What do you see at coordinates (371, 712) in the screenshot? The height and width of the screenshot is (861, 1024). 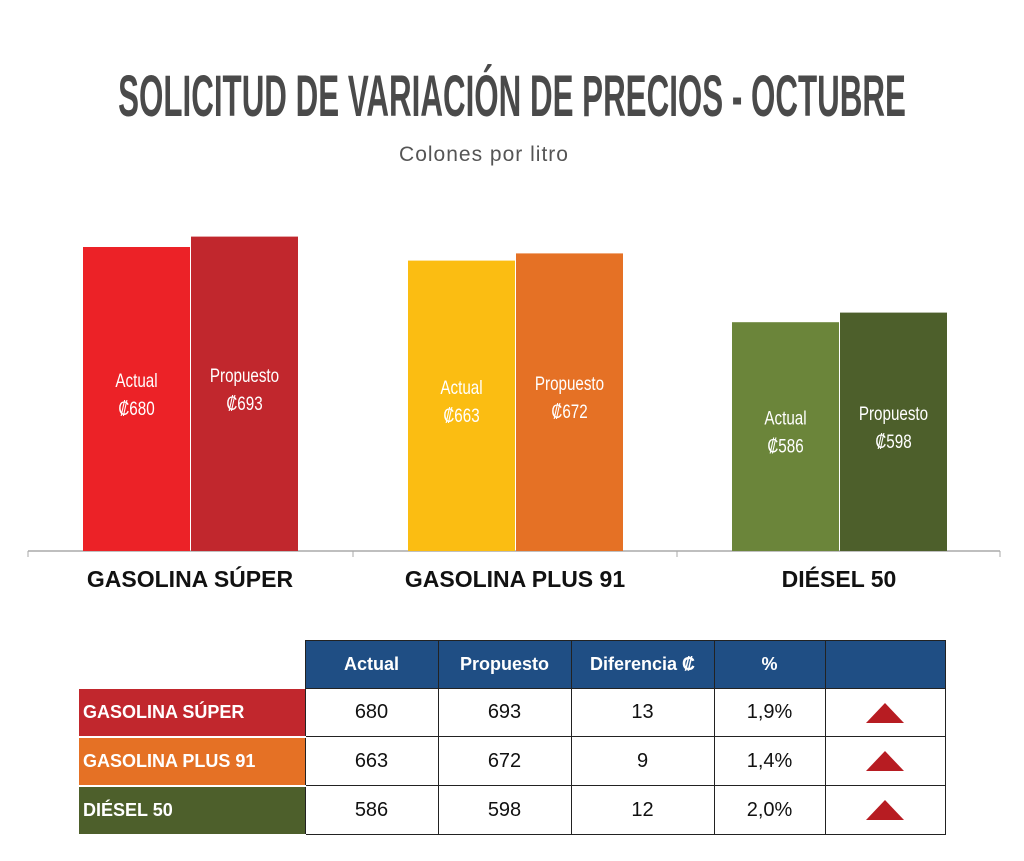 I see `cell-actual: 680` at bounding box center [371, 712].